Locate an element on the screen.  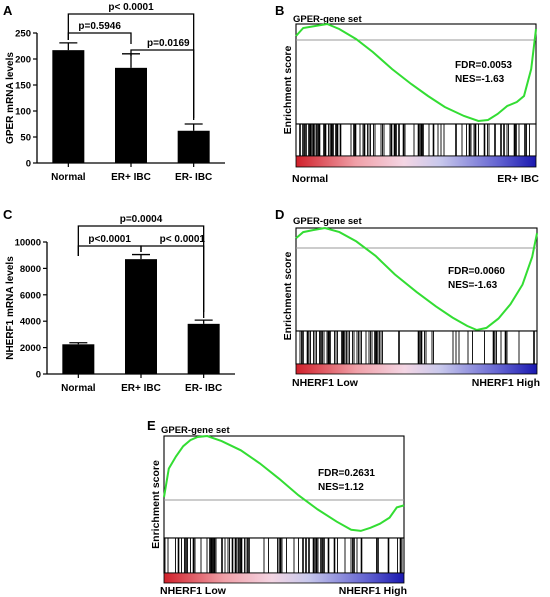
y-tick-label: 4000 is located at coordinates (30, 322).